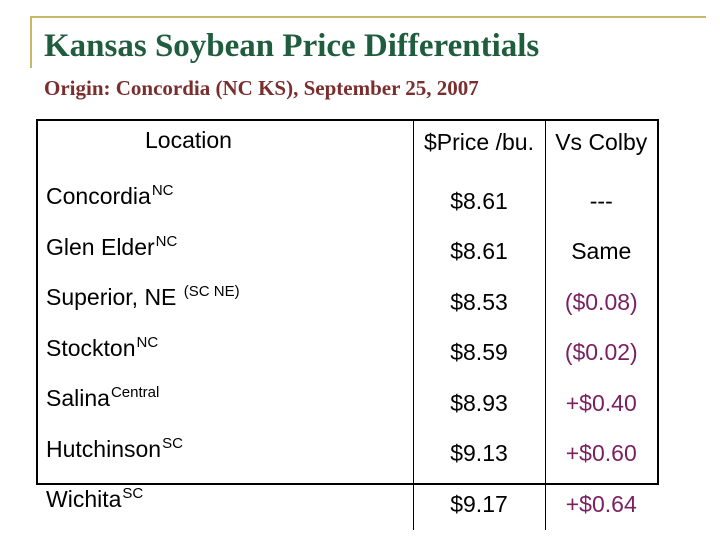 This screenshot has width=720, height=540. I want to click on price-cell: $8.53, so click(479, 302).